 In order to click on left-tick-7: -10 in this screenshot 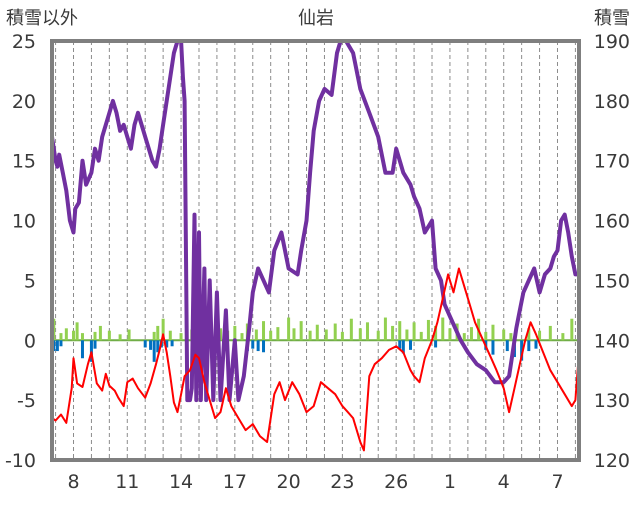, I will do `click(20, 461)`.